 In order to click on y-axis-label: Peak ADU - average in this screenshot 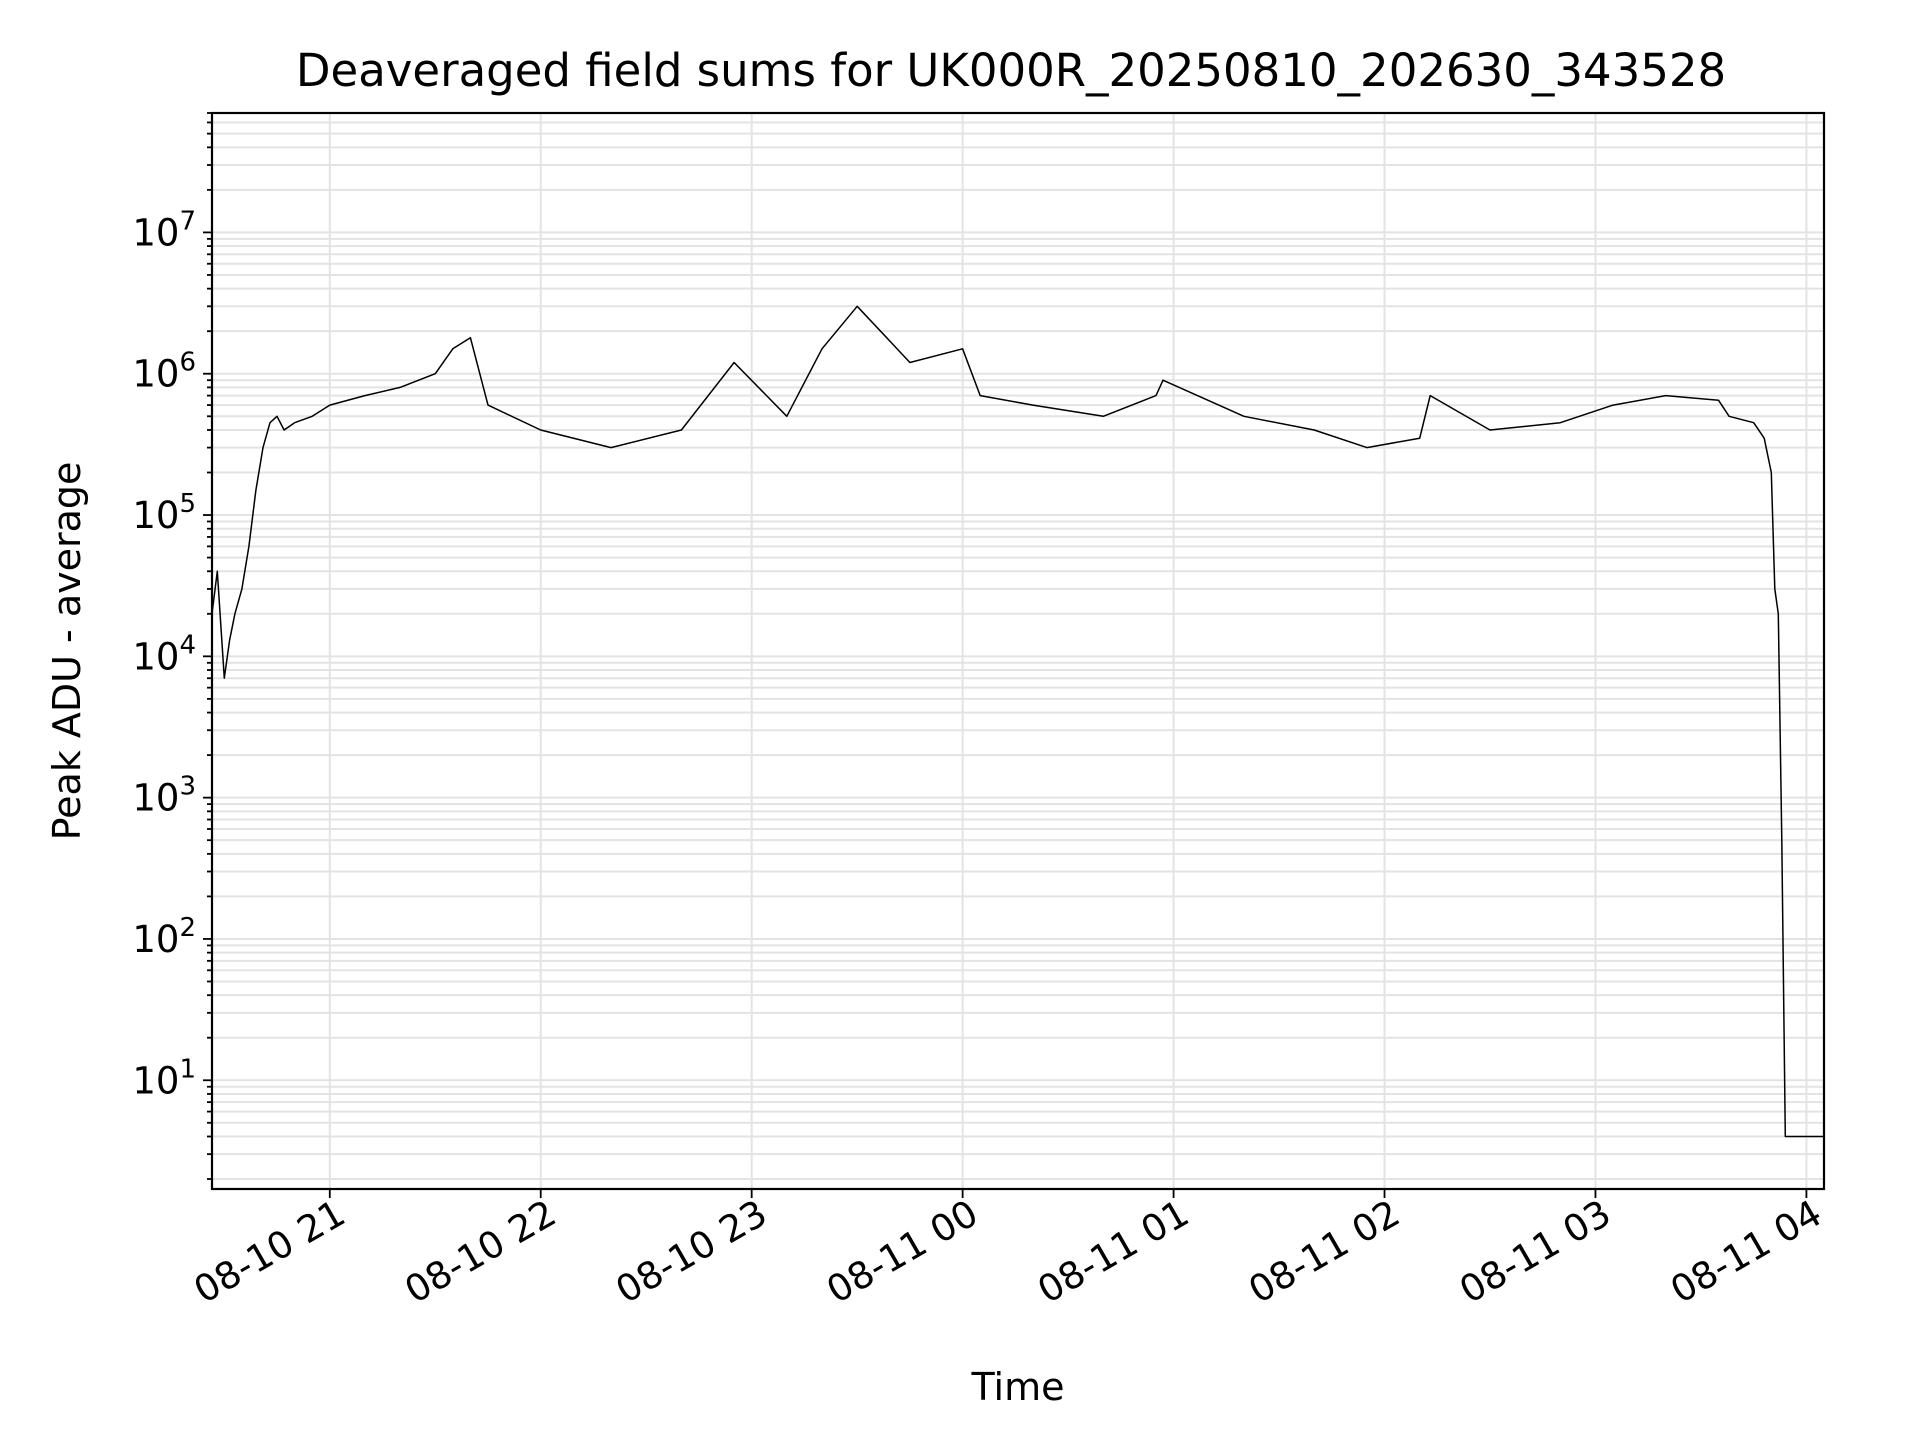, I will do `click(67, 651)`.